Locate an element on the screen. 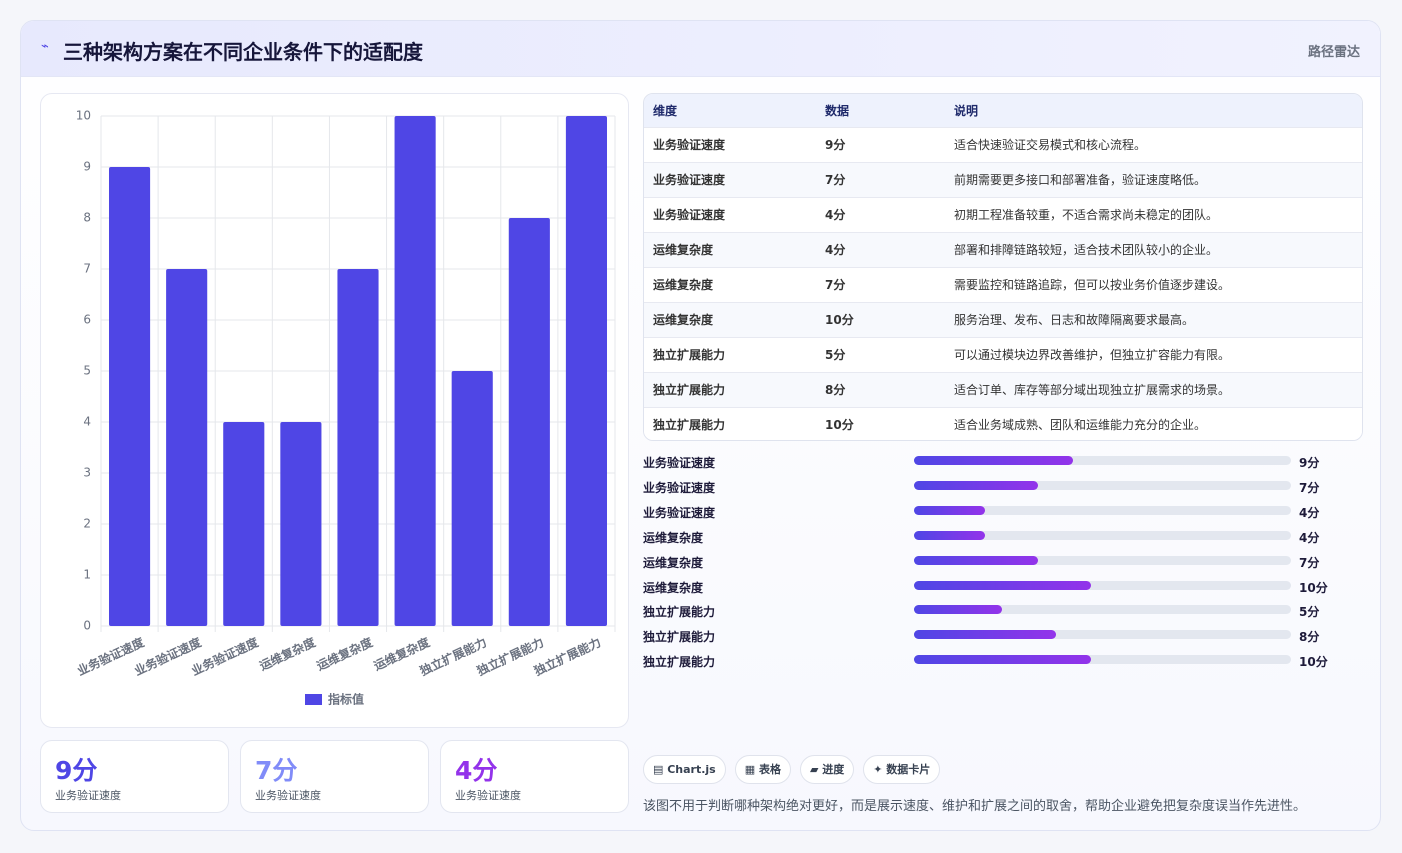 The width and height of the screenshot is (1402, 853). stat-value: 4分 is located at coordinates (476, 770).